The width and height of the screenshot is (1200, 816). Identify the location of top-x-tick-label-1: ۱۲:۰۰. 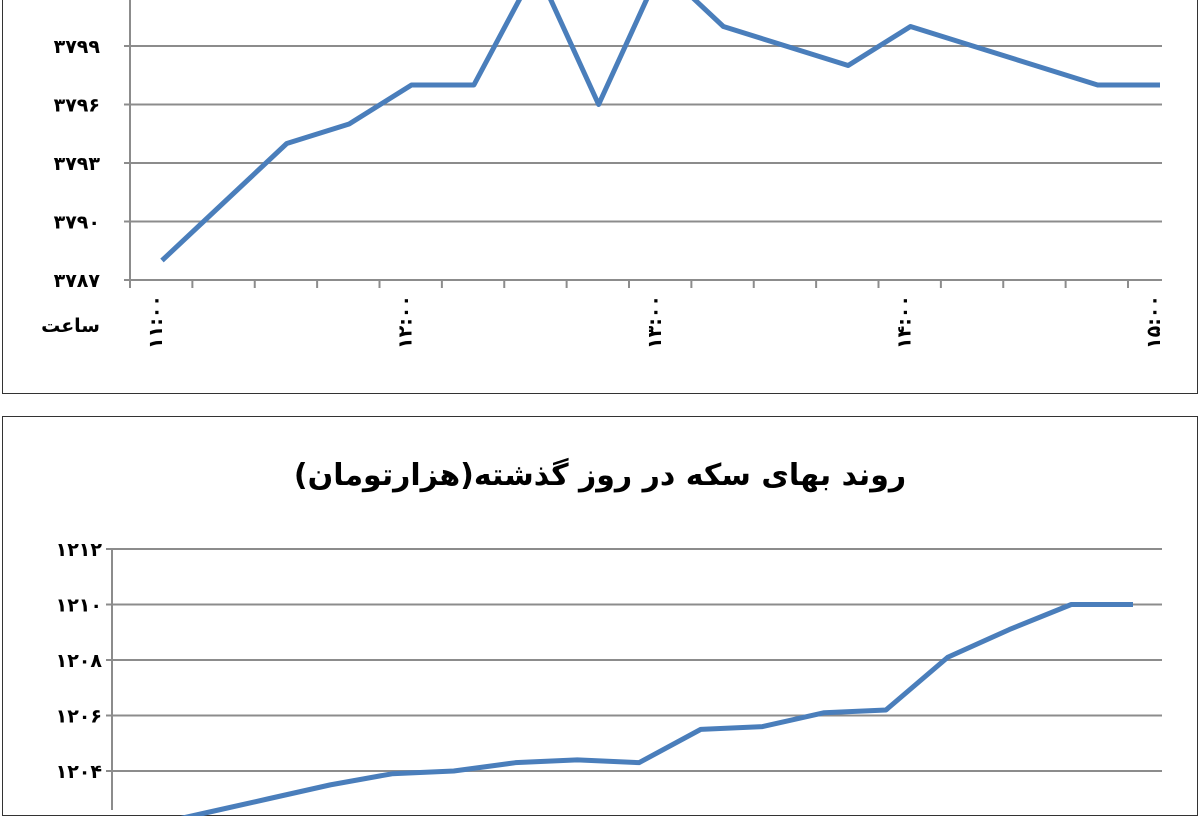
(406, 322).